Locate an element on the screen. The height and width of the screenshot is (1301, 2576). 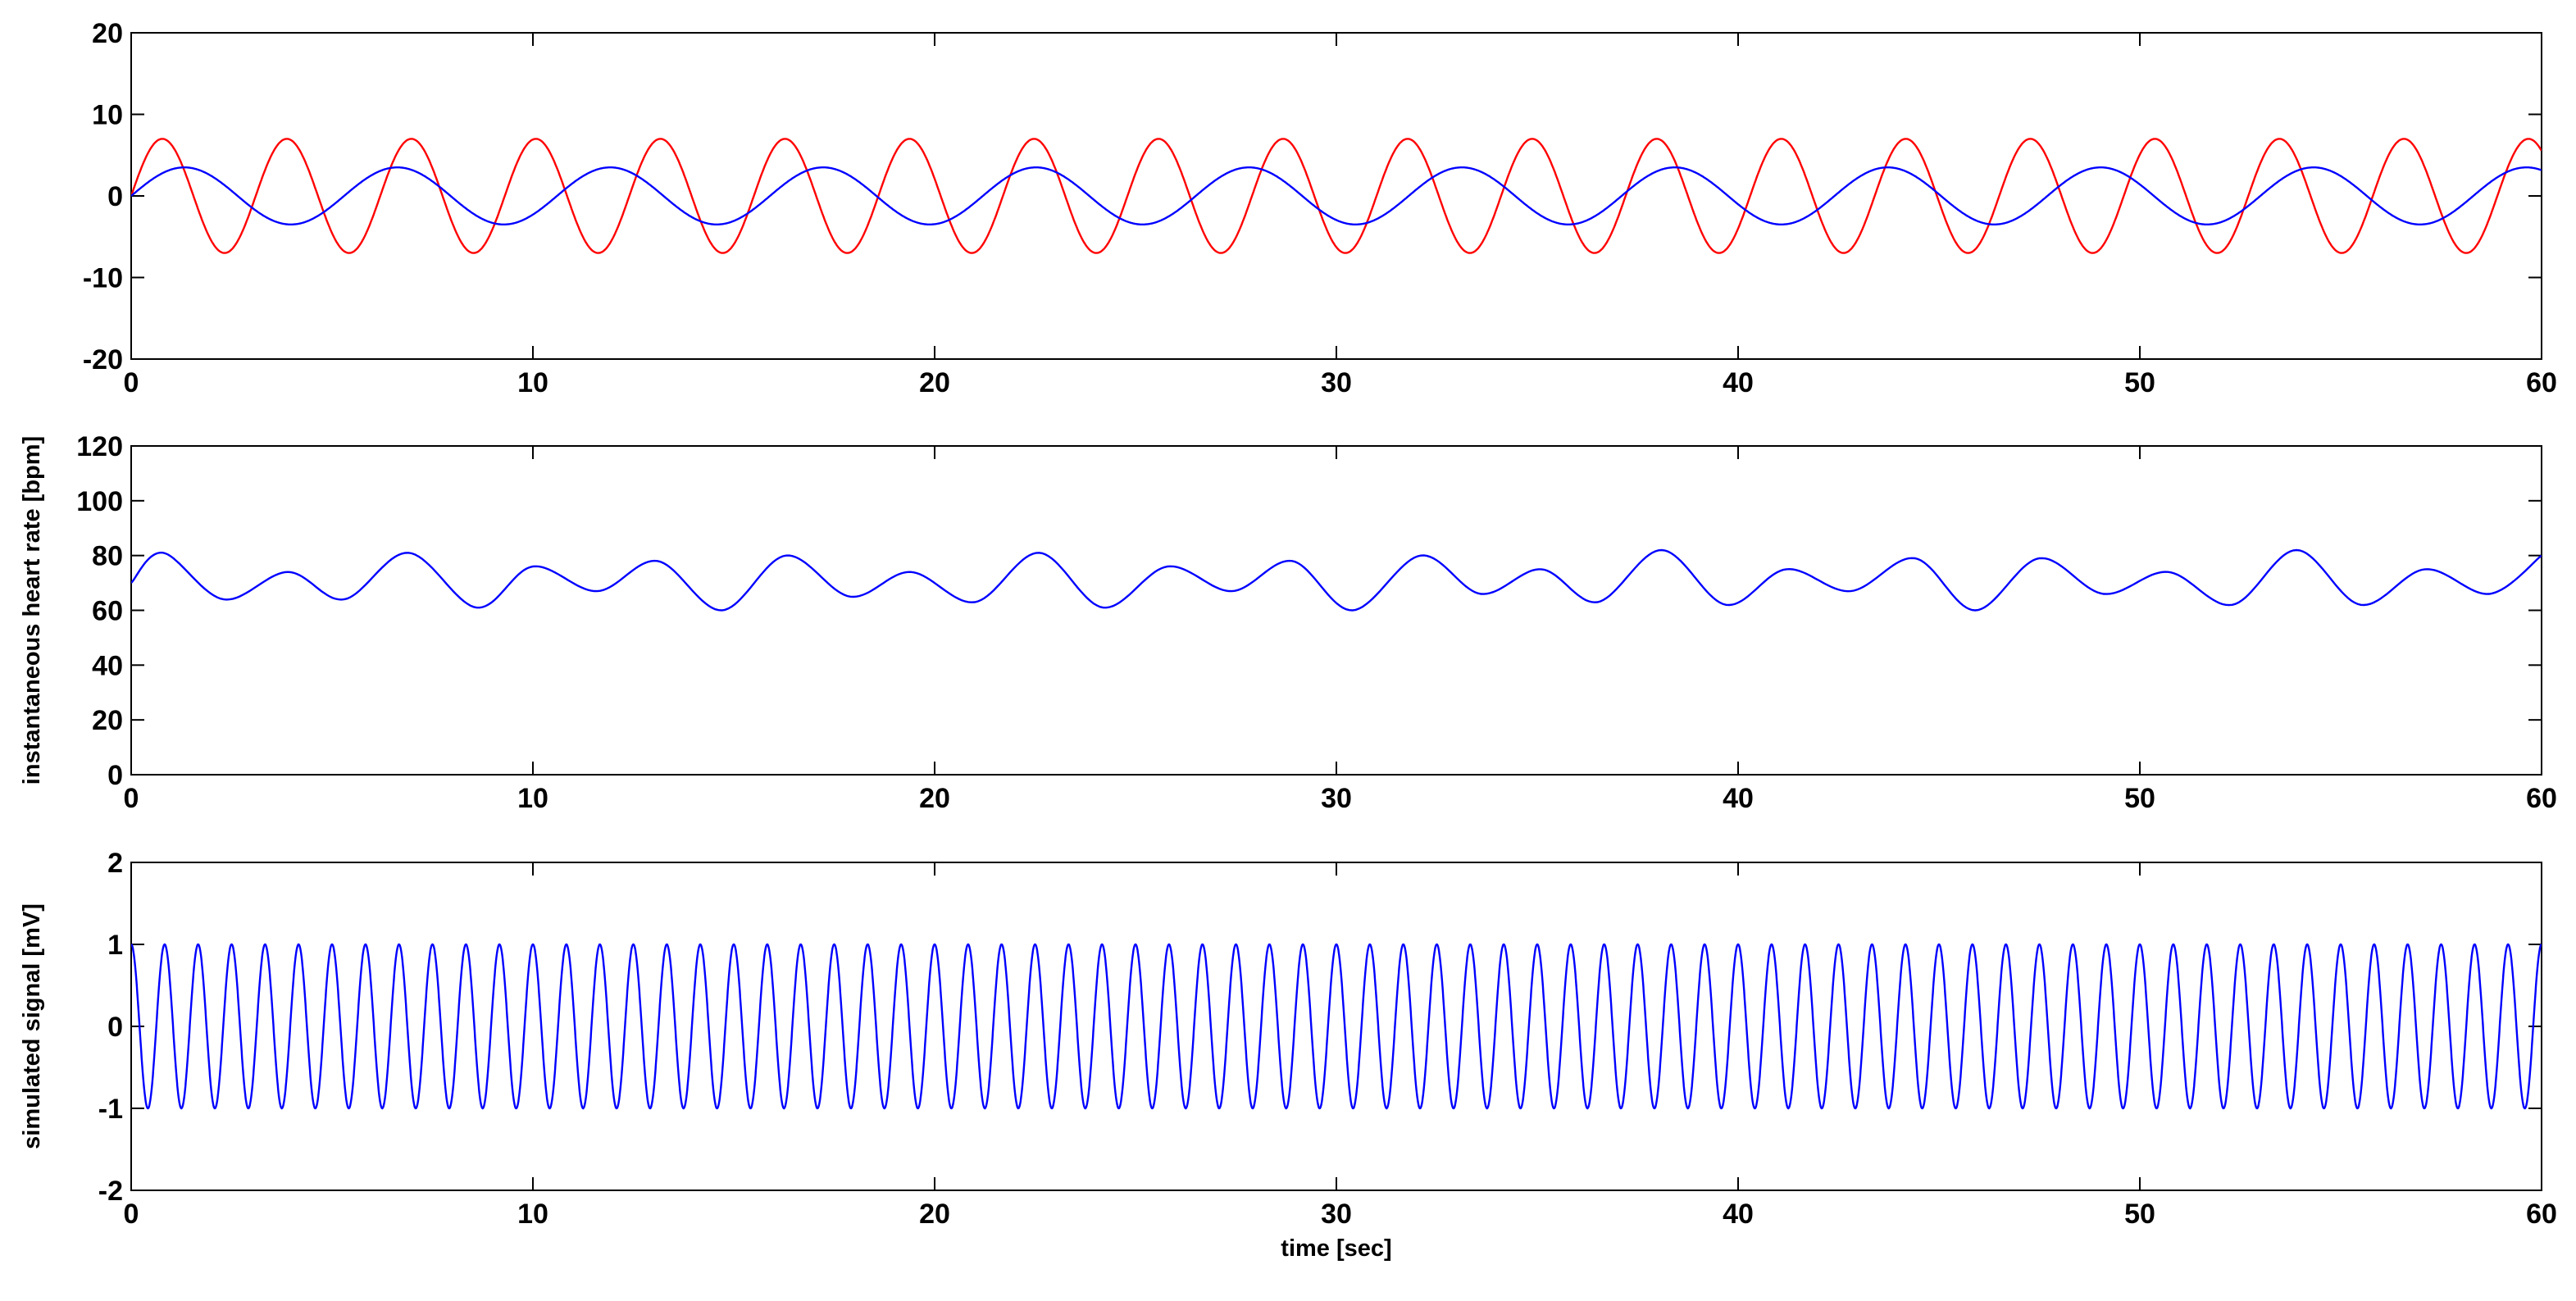
y-tick-label: -20 is located at coordinates (103, 359).